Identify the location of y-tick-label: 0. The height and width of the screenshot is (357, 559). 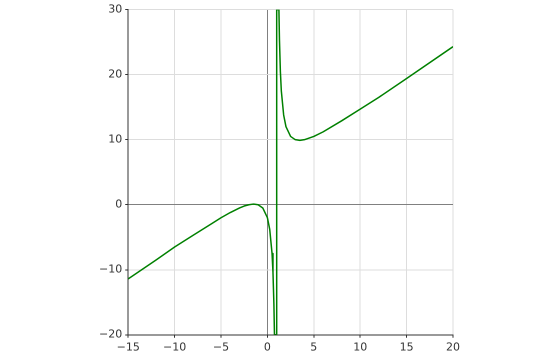
(118, 204).